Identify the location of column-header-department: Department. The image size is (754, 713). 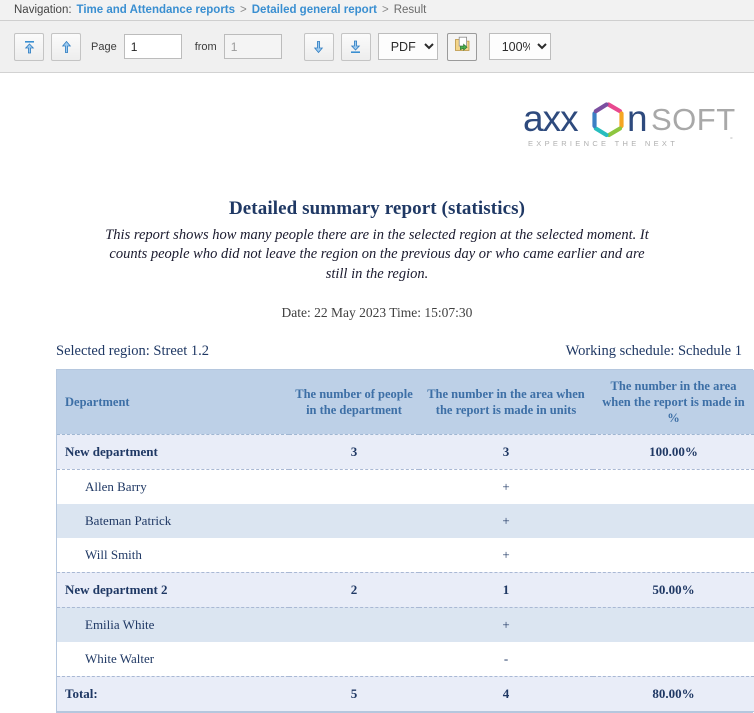
(173, 402).